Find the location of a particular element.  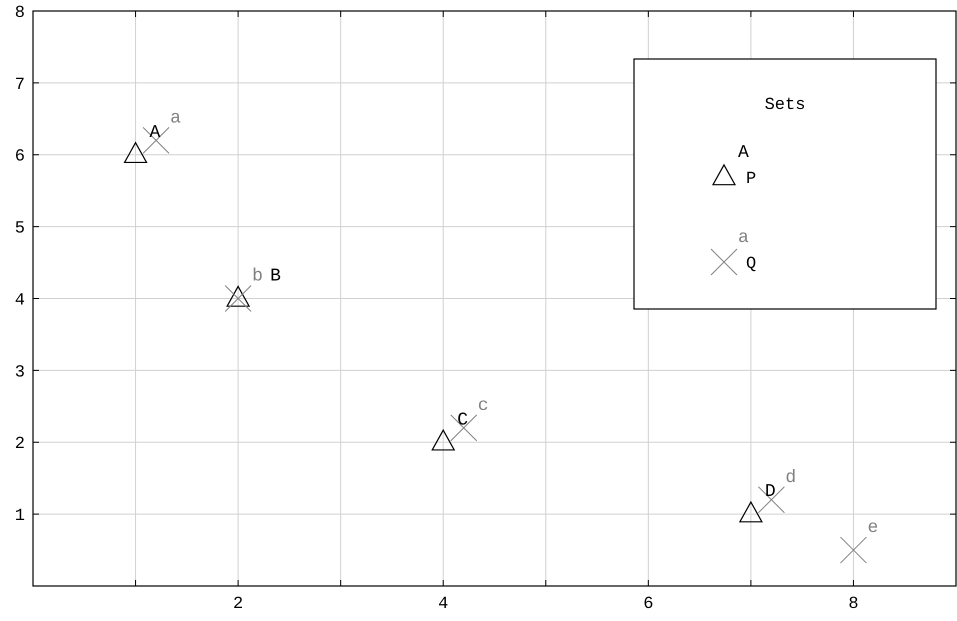

y-tick-label: 2 is located at coordinates (19, 444).